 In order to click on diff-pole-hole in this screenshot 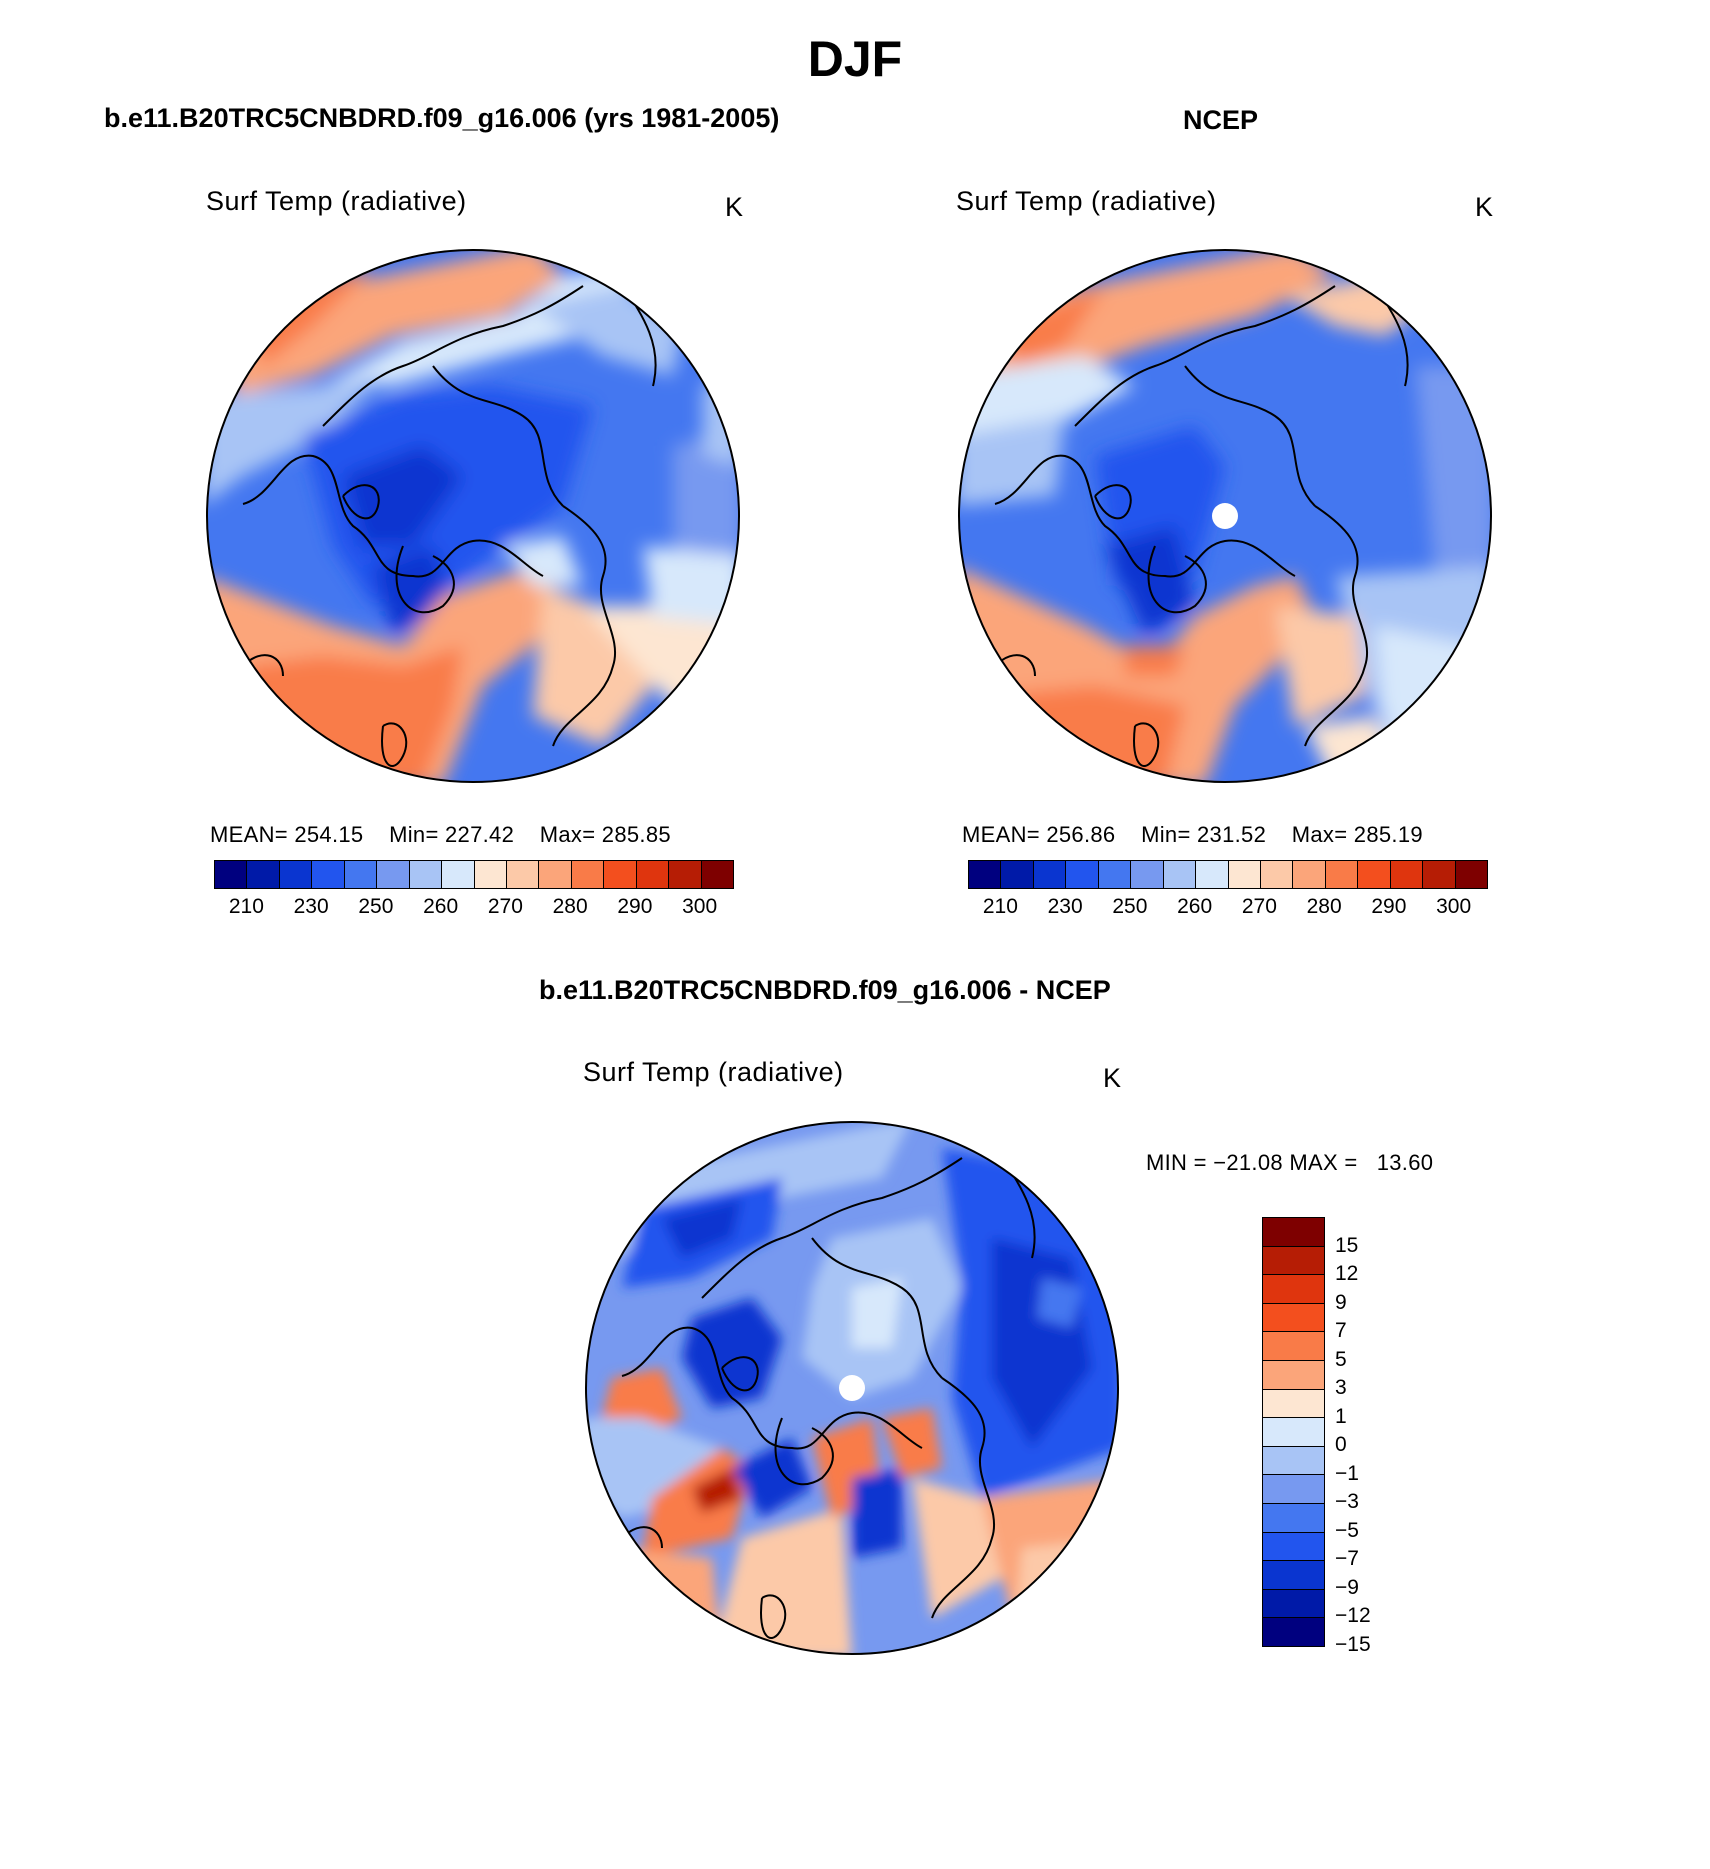, I will do `click(852, 1388)`.